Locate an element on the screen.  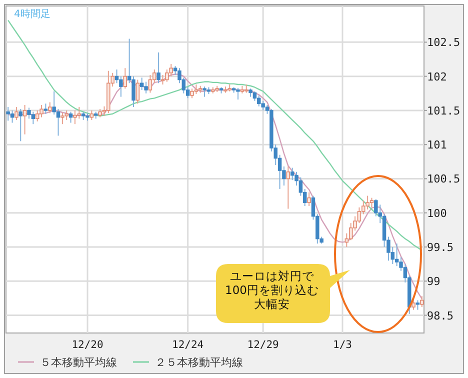
y-tick-label: 101 is located at coordinates (437, 145).